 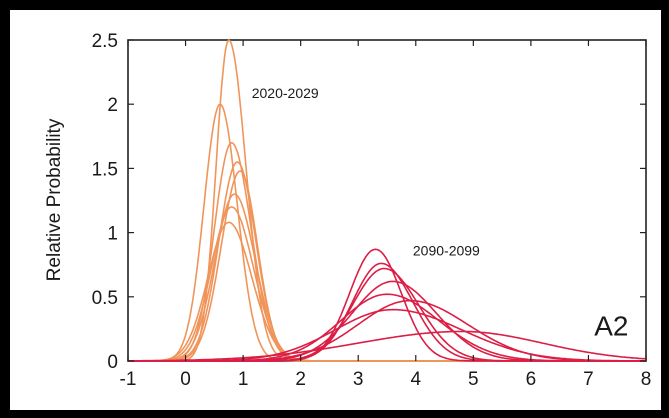 What do you see at coordinates (358, 379) in the screenshot?
I see `x-tick-label: 3` at bounding box center [358, 379].